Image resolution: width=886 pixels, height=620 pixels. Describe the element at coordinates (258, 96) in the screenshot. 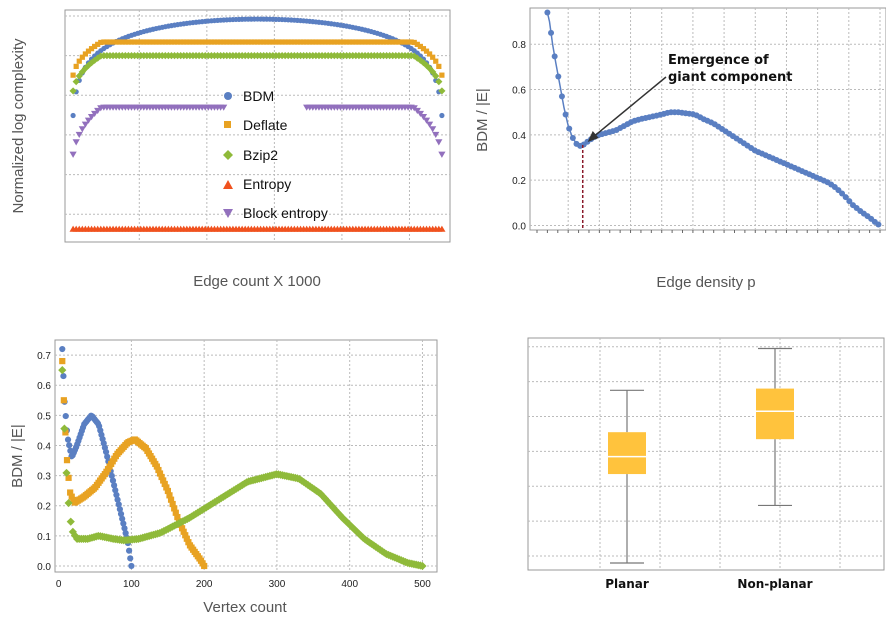

I see `legend-label-bdm: BDM` at that location.